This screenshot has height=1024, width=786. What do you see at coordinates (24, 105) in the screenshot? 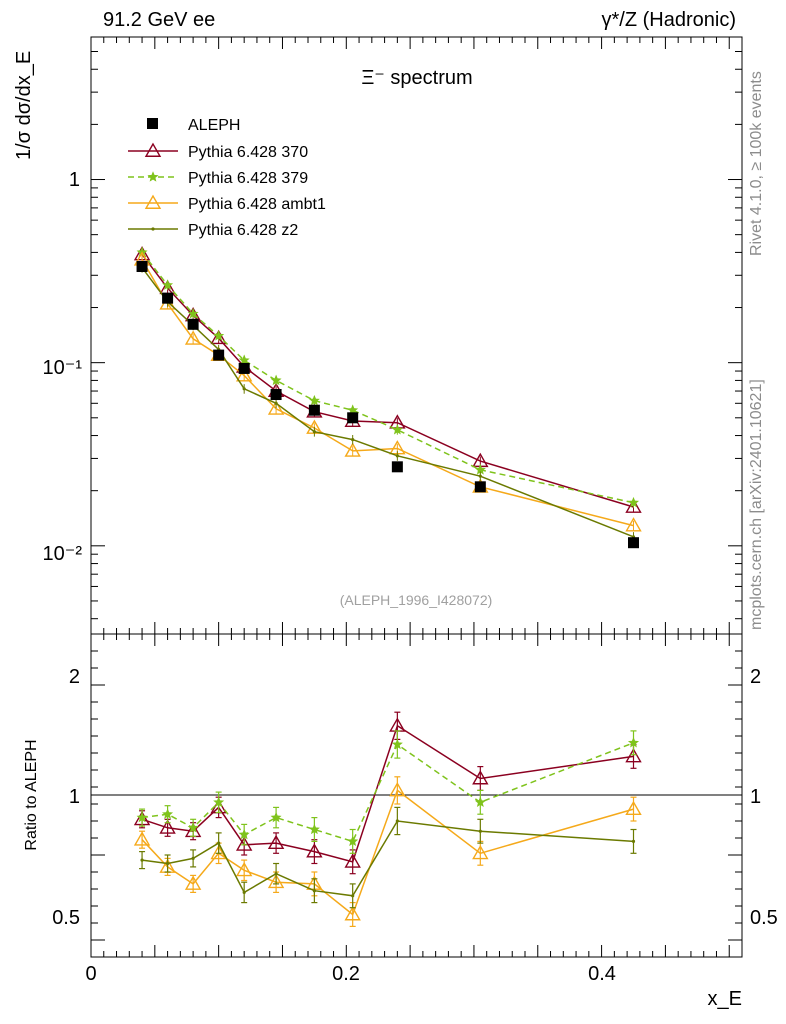
I see `y-axis-label: 1/σ dσ/dx_E` at bounding box center [24, 105].